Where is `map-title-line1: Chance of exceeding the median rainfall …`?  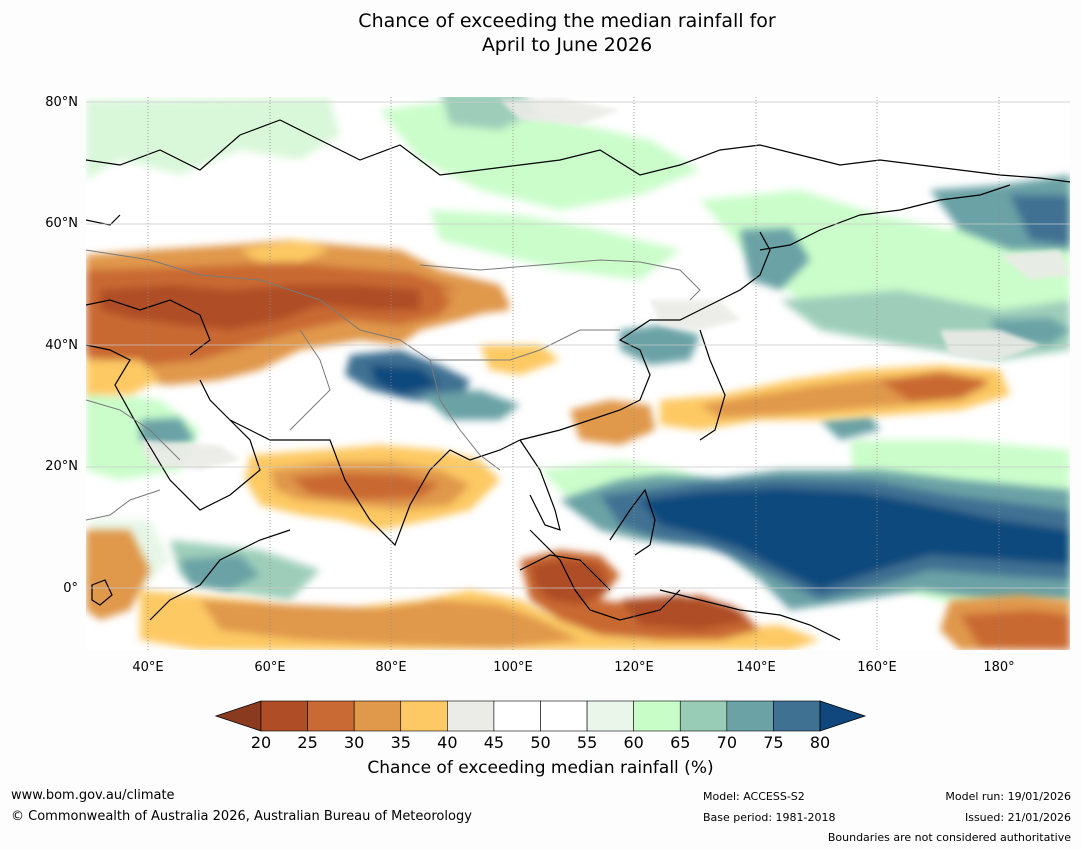 map-title-line1: Chance of exceeding the median rainfall … is located at coordinates (567, 21).